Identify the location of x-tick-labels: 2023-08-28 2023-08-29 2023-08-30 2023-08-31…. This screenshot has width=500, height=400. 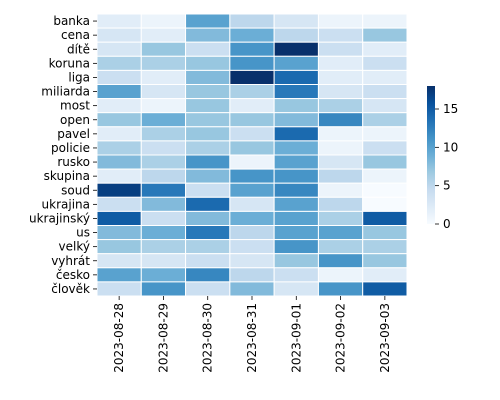
(252, 334).